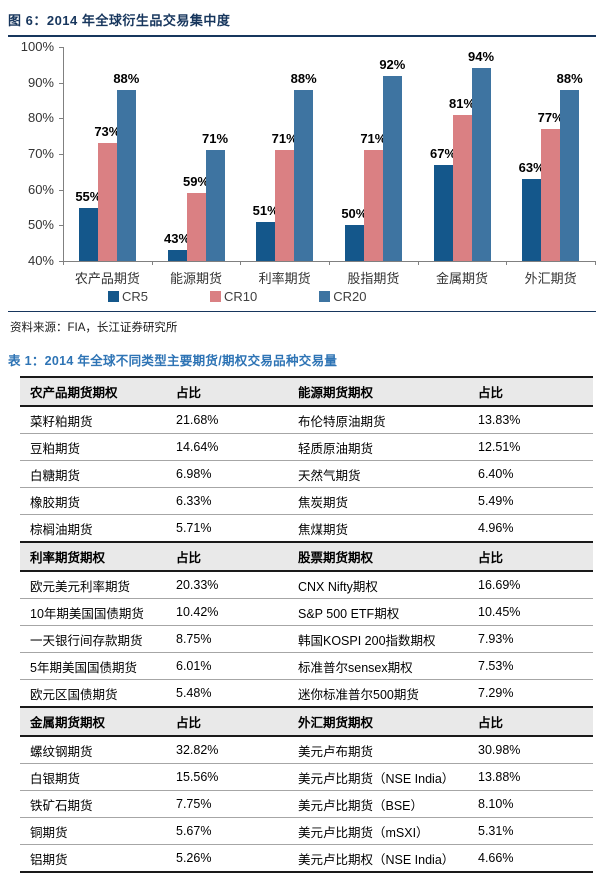 The width and height of the screenshot is (610, 874). What do you see at coordinates (356, 474) in the screenshot?
I see `table-cell: 天然气期货` at bounding box center [356, 474].